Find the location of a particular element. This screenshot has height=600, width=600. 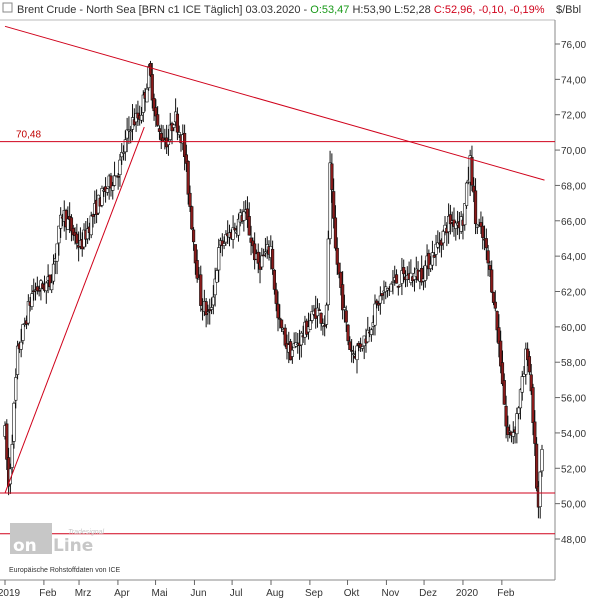

x-tick-label: Jul is located at coordinates (236, 593).